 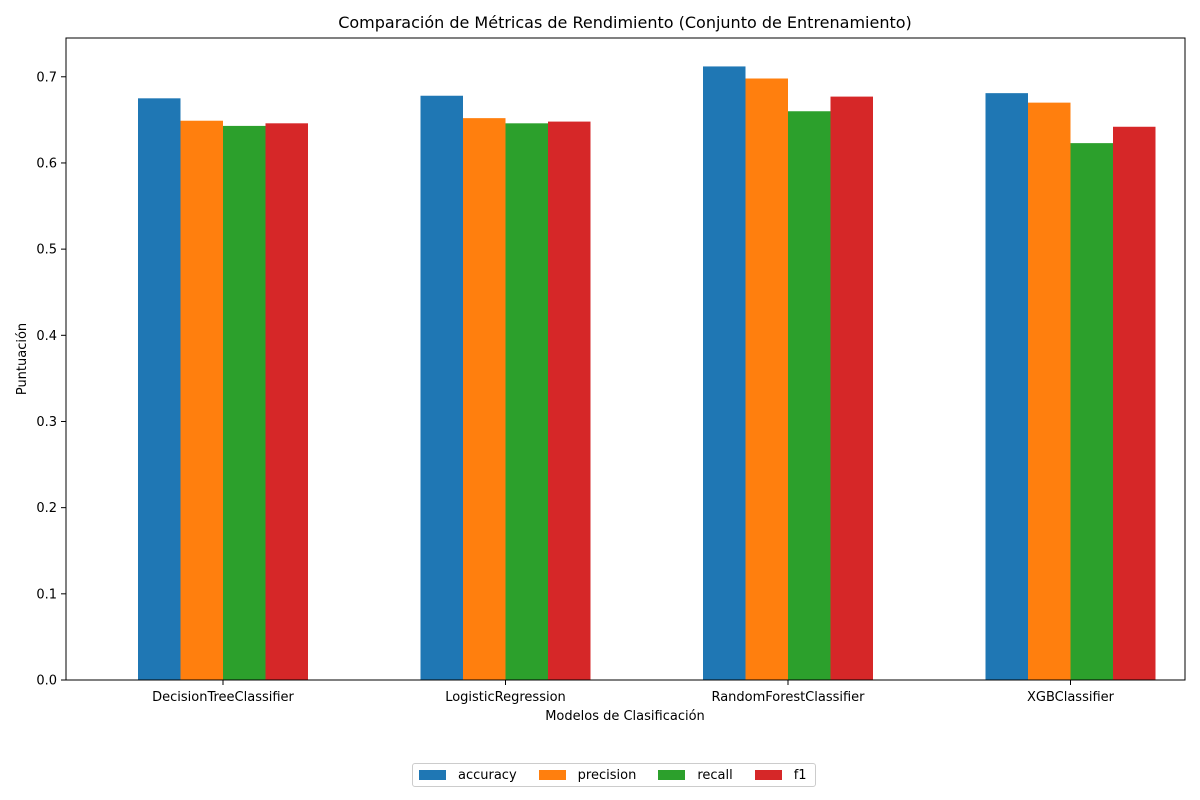 I want to click on x-axis-label: Modelos de Clasificación, so click(x=625, y=716).